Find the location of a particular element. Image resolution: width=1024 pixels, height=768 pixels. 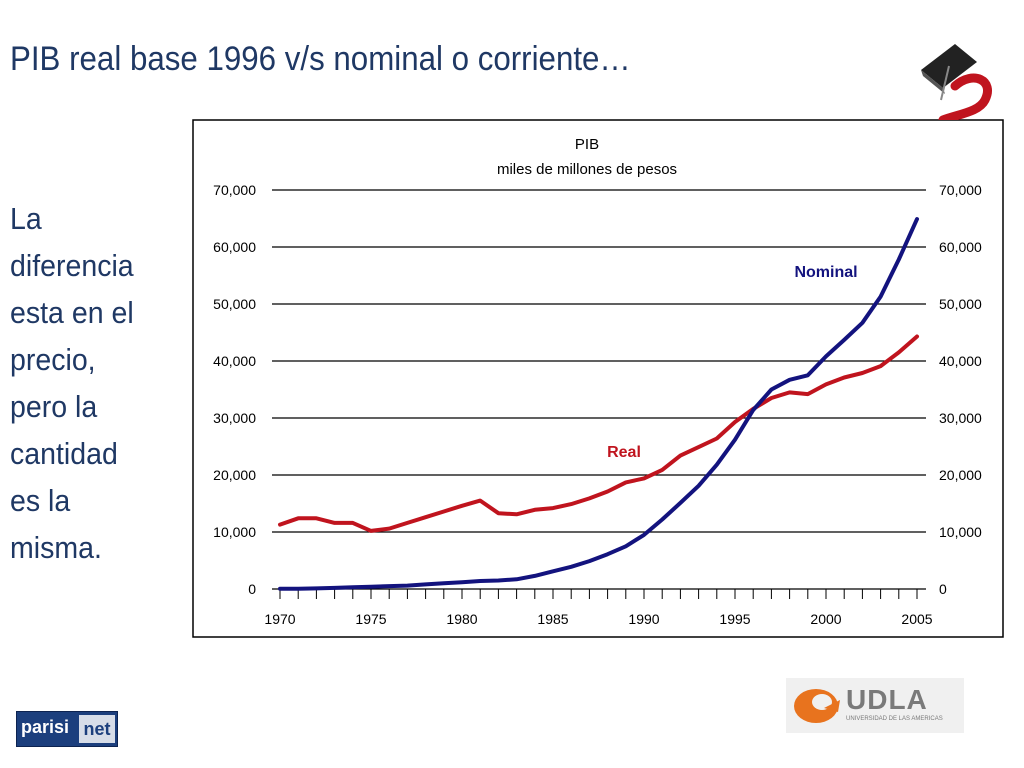

y-tick-label-right: 20,000 is located at coordinates (960, 475).